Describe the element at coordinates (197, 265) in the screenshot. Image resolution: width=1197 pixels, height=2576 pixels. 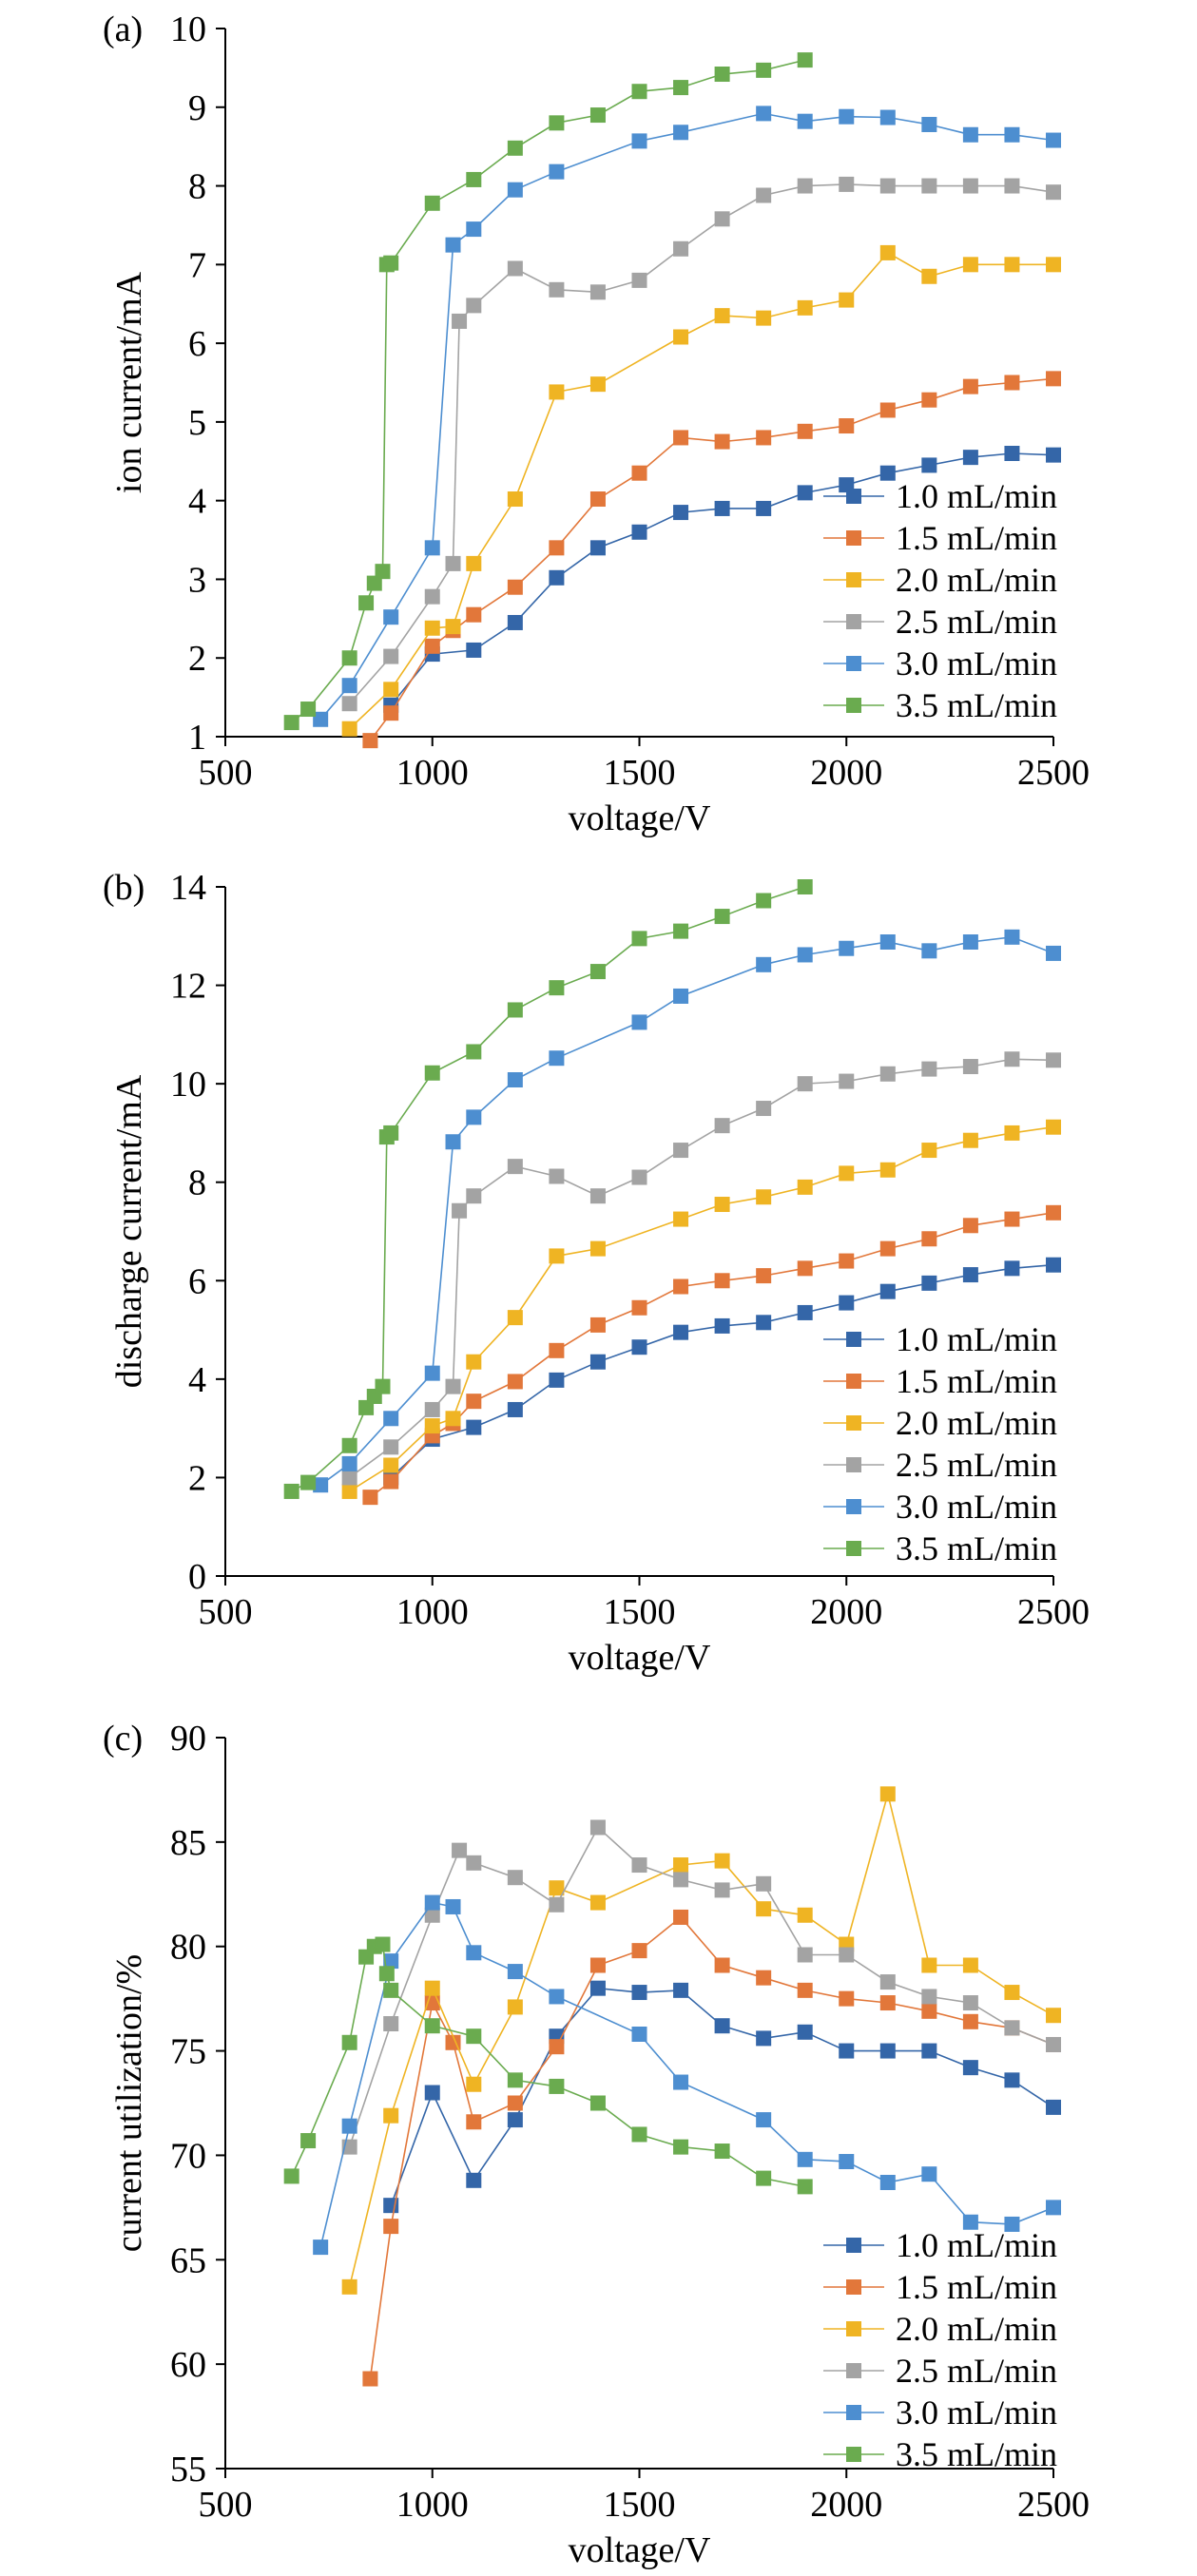
I see `y-tick-label: 7` at that location.